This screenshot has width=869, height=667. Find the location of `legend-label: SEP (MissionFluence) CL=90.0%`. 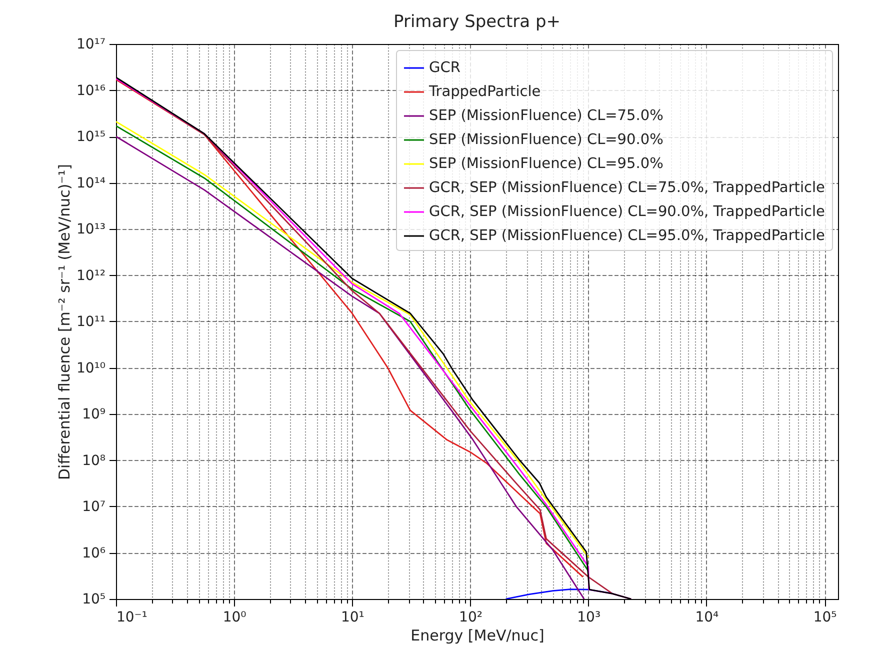

legend-label: SEP (MissionFluence) CL=90.0% is located at coordinates (546, 140).